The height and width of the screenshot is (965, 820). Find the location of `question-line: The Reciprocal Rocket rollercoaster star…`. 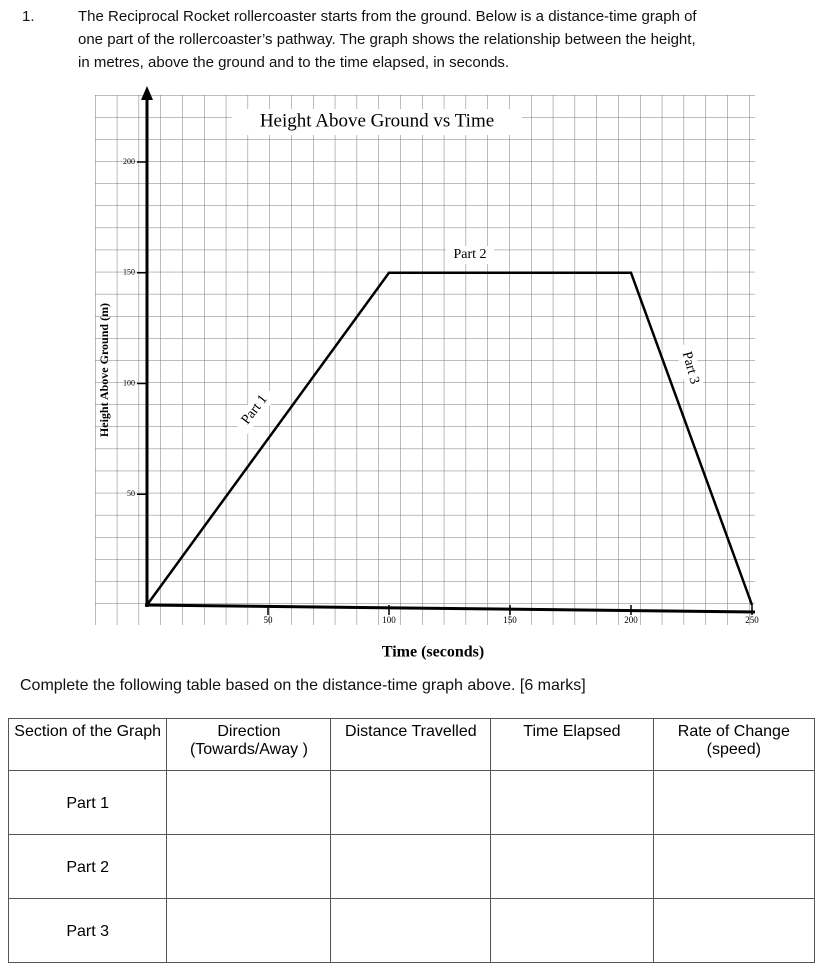

question-line: The Reciprocal Rocket rollercoaster star… is located at coordinates (387, 16).